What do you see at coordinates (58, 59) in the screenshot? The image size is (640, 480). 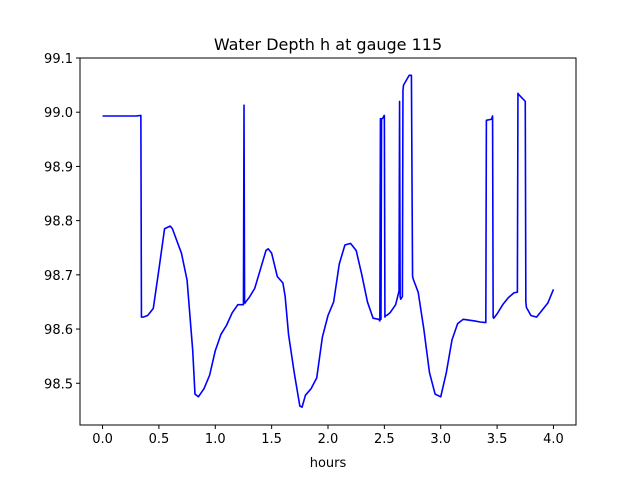 I see `y-tick-label: 99.1` at bounding box center [58, 59].